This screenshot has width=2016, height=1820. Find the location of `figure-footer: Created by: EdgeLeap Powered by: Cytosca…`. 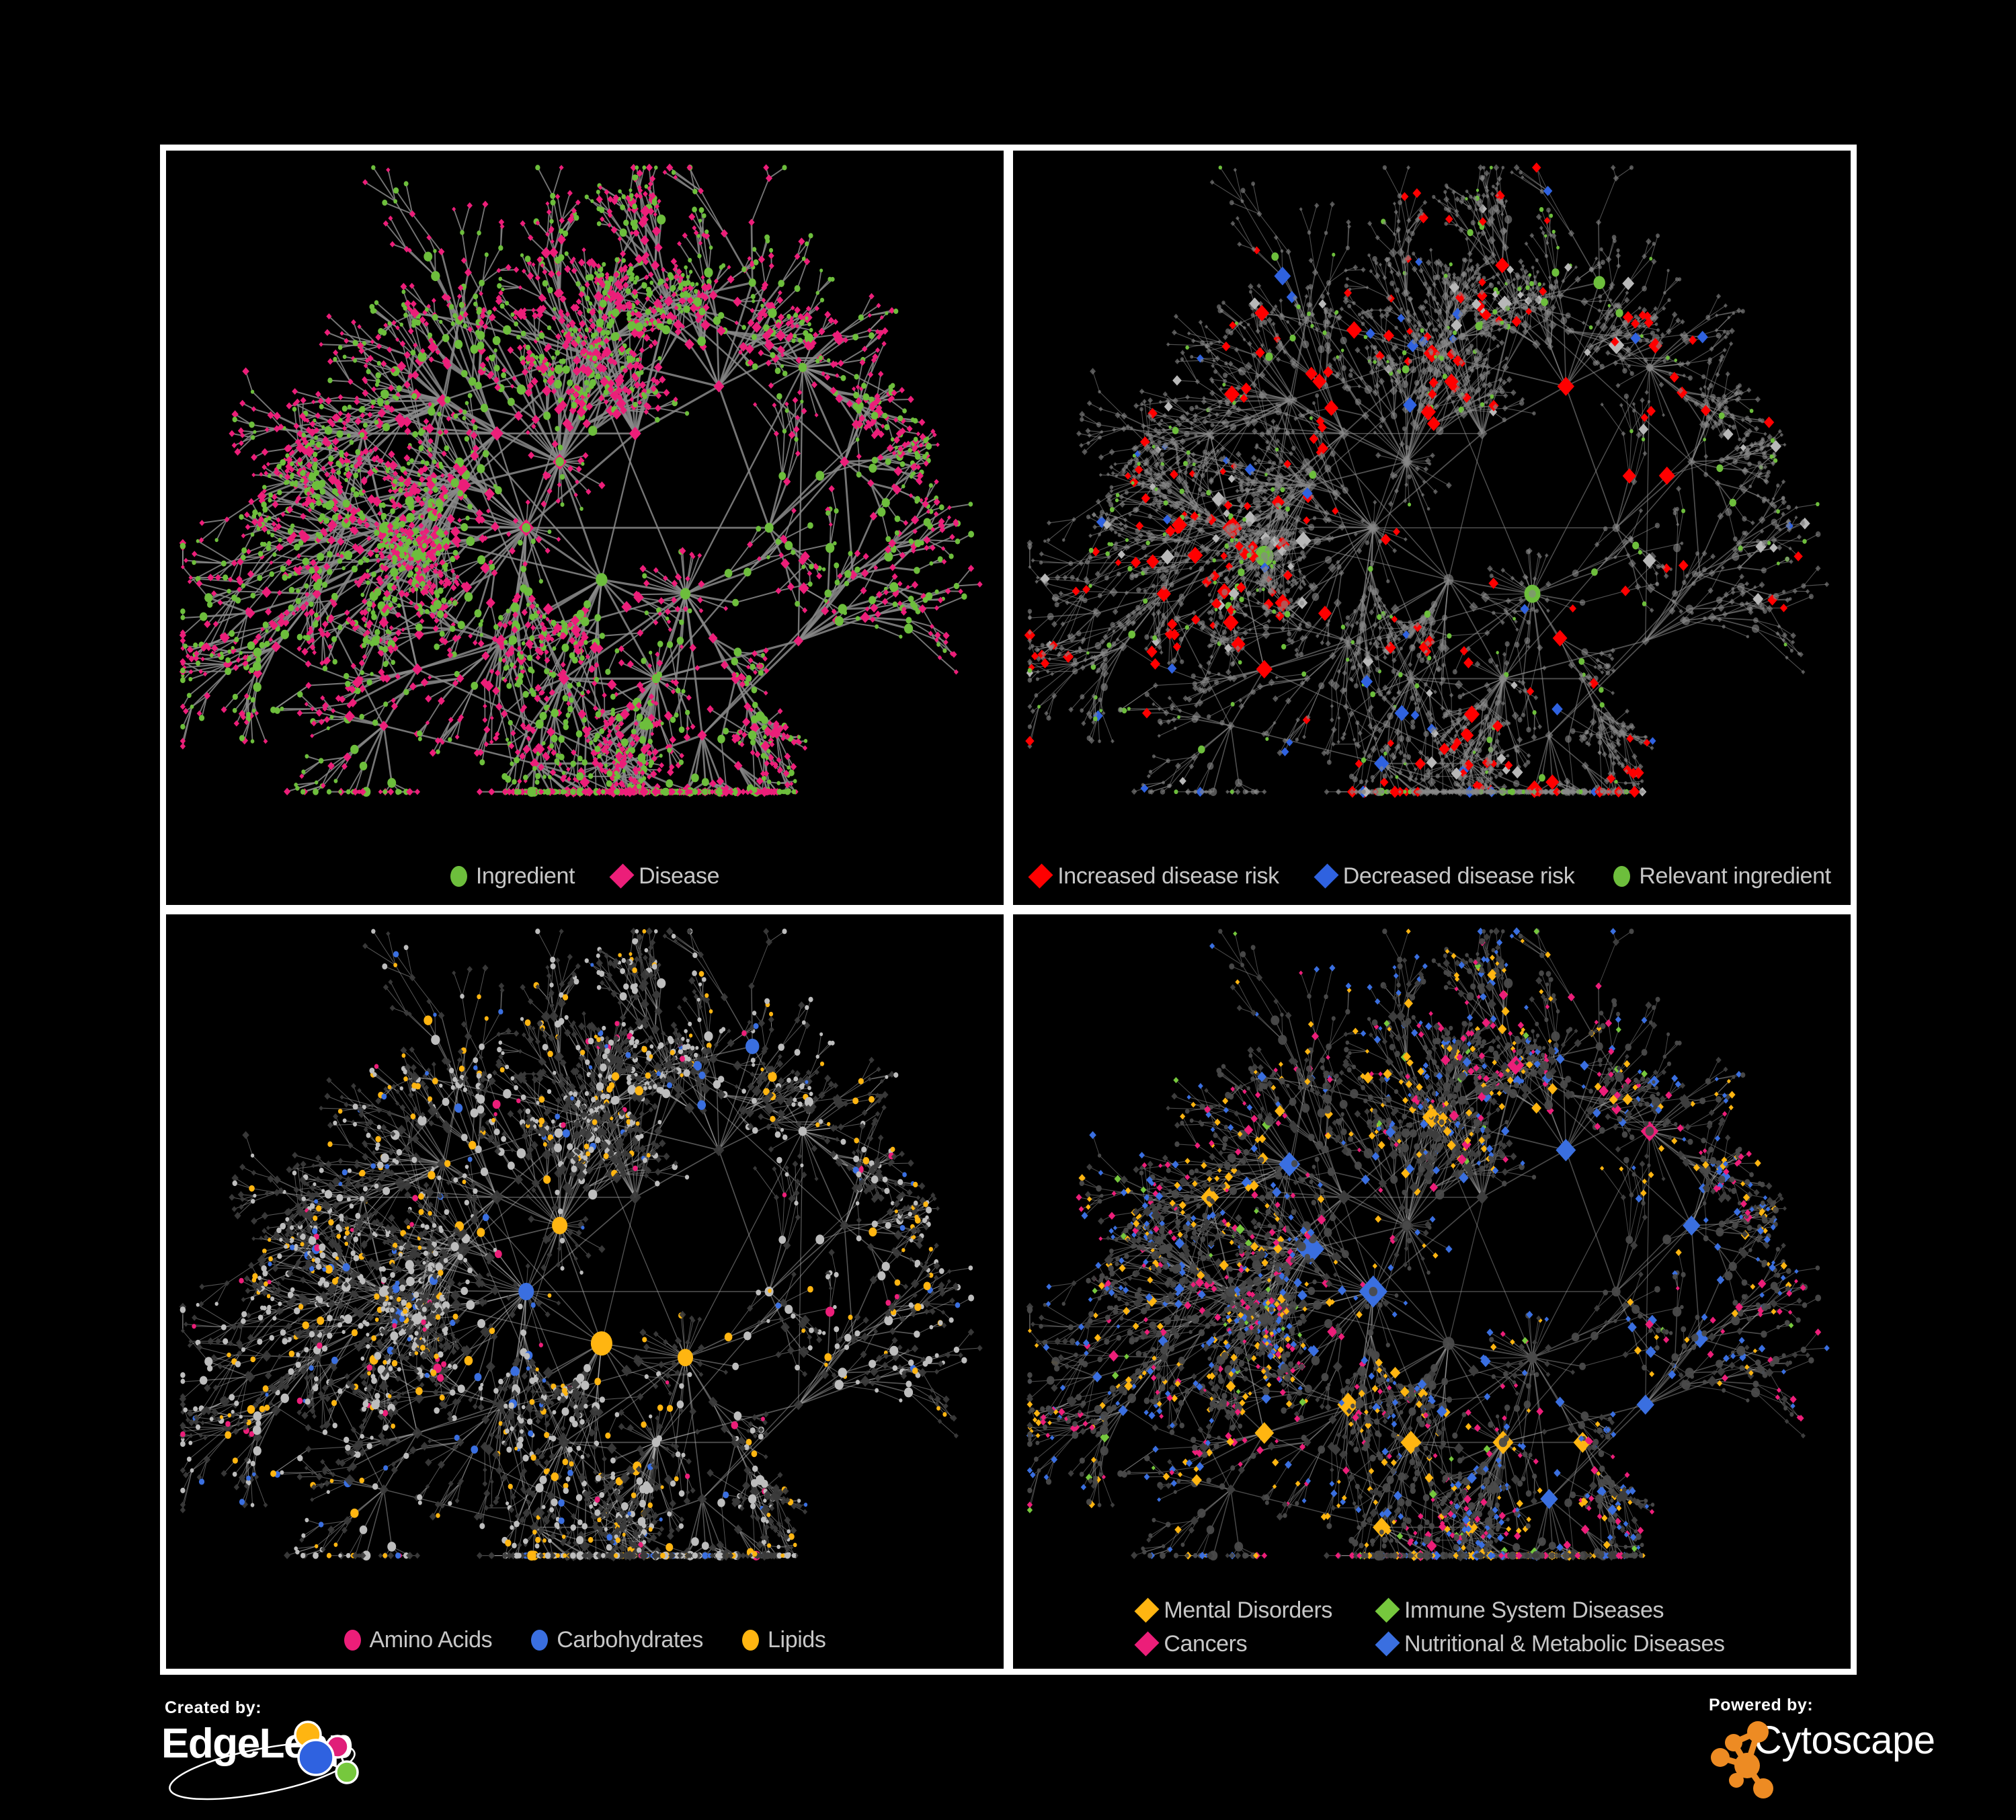

figure-footer: Created by: EdgeLeap Powered by: Cytosca… is located at coordinates (1008, 1748).